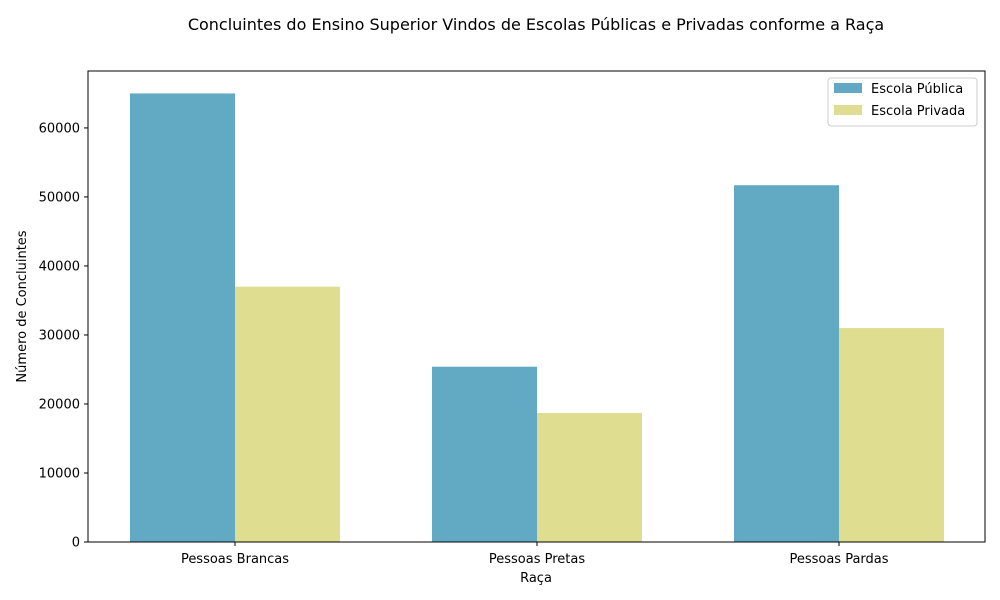  What do you see at coordinates (918, 111) in the screenshot?
I see `legend-label: Escola Privada` at bounding box center [918, 111].